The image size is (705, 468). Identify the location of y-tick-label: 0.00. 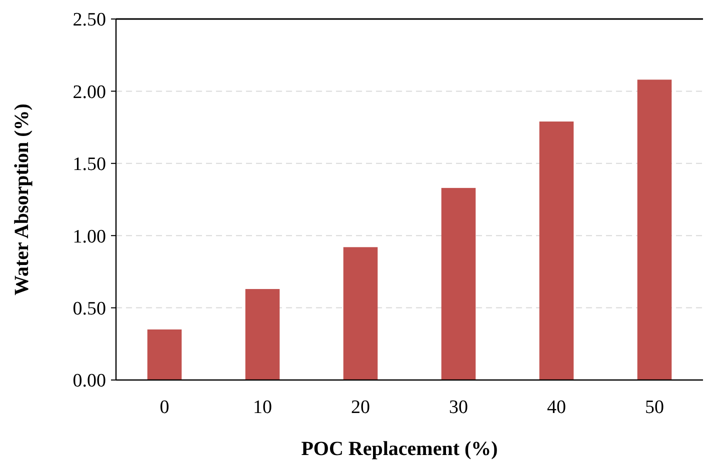
(89, 381).